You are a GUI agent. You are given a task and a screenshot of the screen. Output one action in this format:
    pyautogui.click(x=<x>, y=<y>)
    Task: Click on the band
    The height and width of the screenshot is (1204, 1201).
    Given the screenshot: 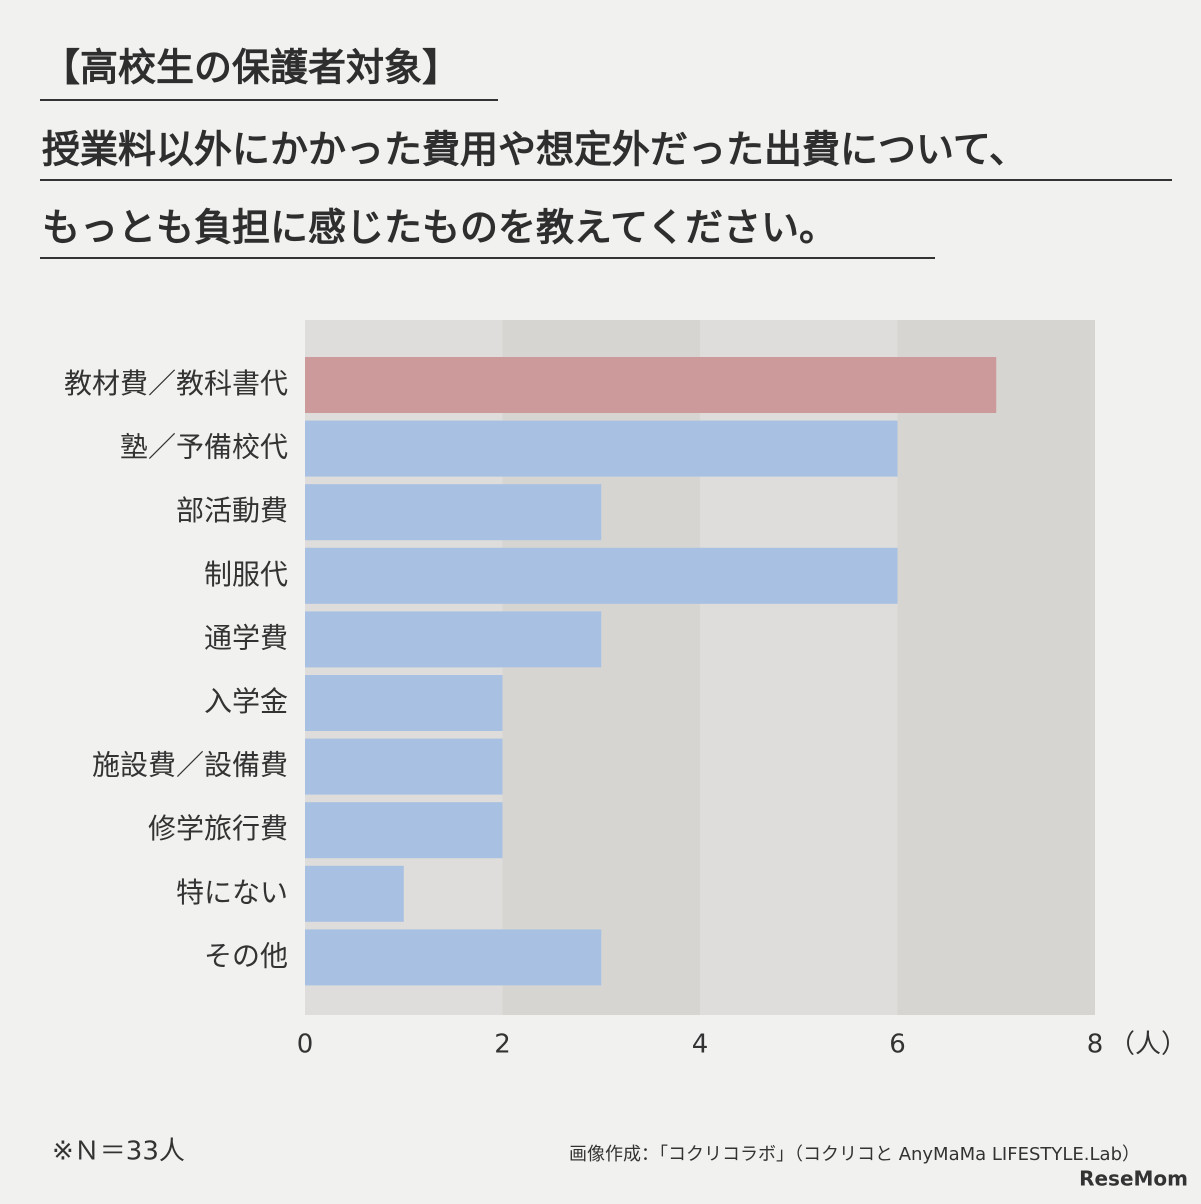 What is the action you would take?
    pyautogui.click(x=996, y=667)
    